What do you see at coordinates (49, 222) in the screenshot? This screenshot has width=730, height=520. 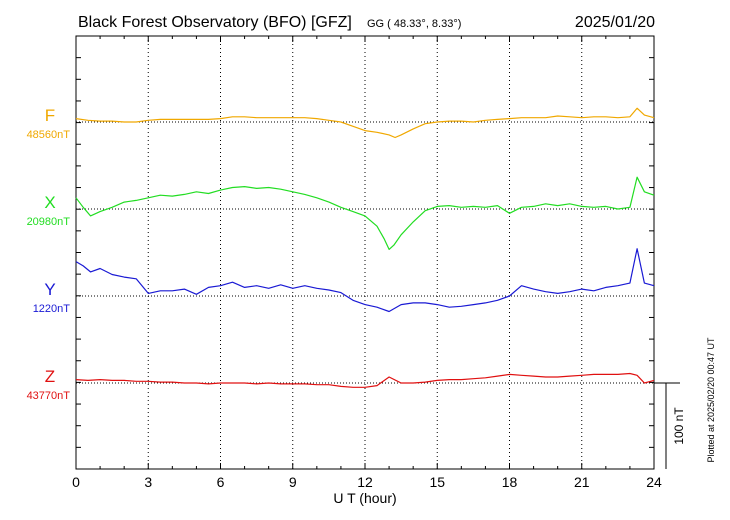 I see `baseline-label-x: 20980nT` at bounding box center [49, 222].